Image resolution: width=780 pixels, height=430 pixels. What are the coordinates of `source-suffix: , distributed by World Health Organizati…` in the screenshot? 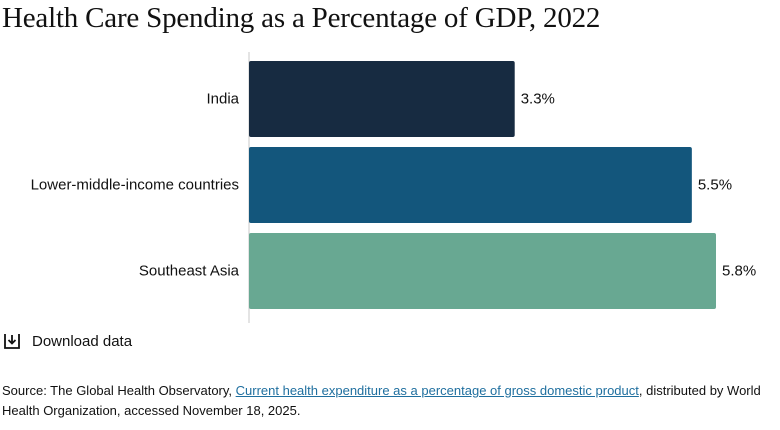 It's located at (381, 400).